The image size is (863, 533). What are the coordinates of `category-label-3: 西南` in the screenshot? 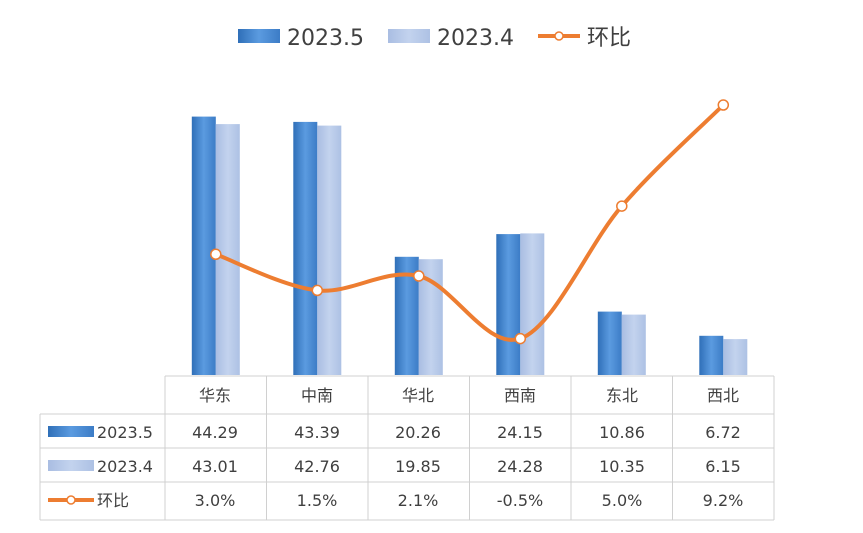 It's located at (520, 395).